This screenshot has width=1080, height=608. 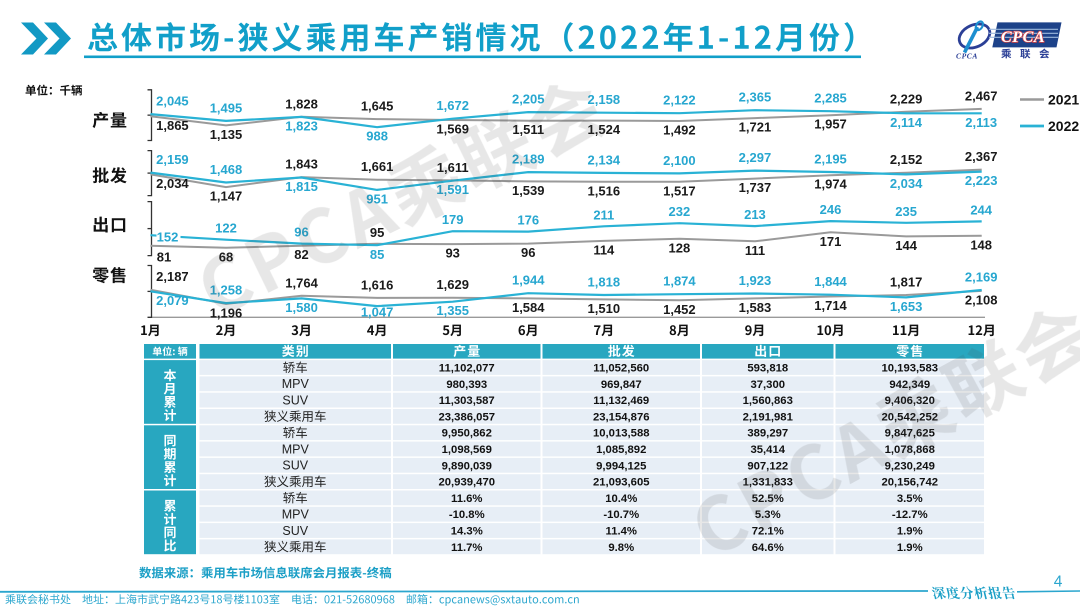 What do you see at coordinates (621, 499) in the screenshot?
I see `svg-text: 10.4%` at bounding box center [621, 499].